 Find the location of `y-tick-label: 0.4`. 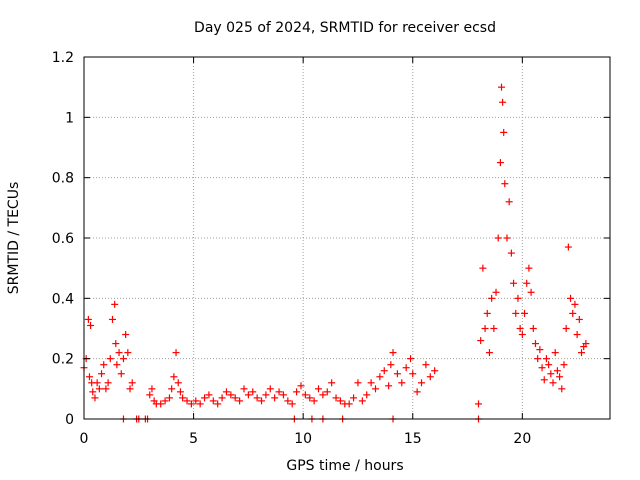

y-tick-label: 0.4 is located at coordinates (63, 299).